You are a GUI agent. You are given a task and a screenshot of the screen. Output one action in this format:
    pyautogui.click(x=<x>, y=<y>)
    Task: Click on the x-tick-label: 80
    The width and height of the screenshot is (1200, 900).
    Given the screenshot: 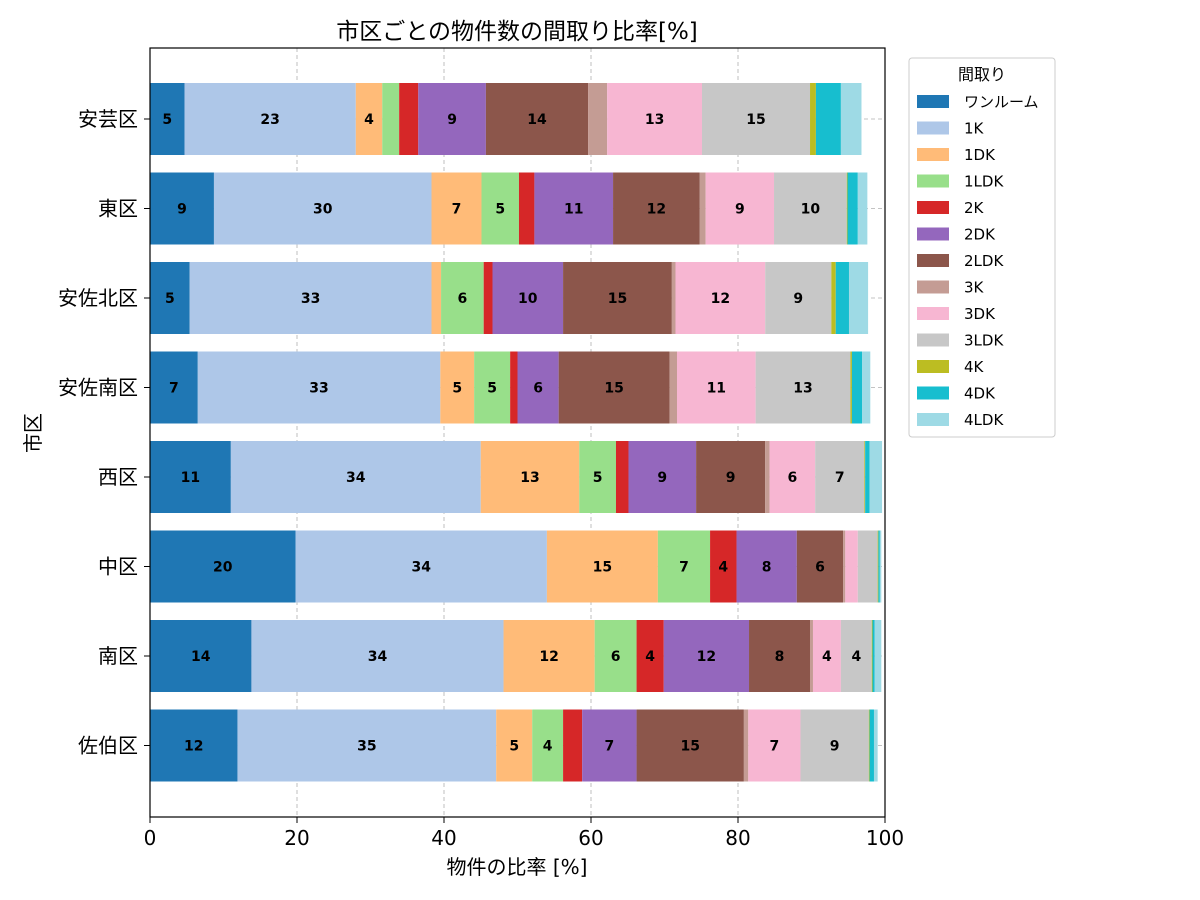 What is the action you would take?
    pyautogui.click(x=737, y=838)
    